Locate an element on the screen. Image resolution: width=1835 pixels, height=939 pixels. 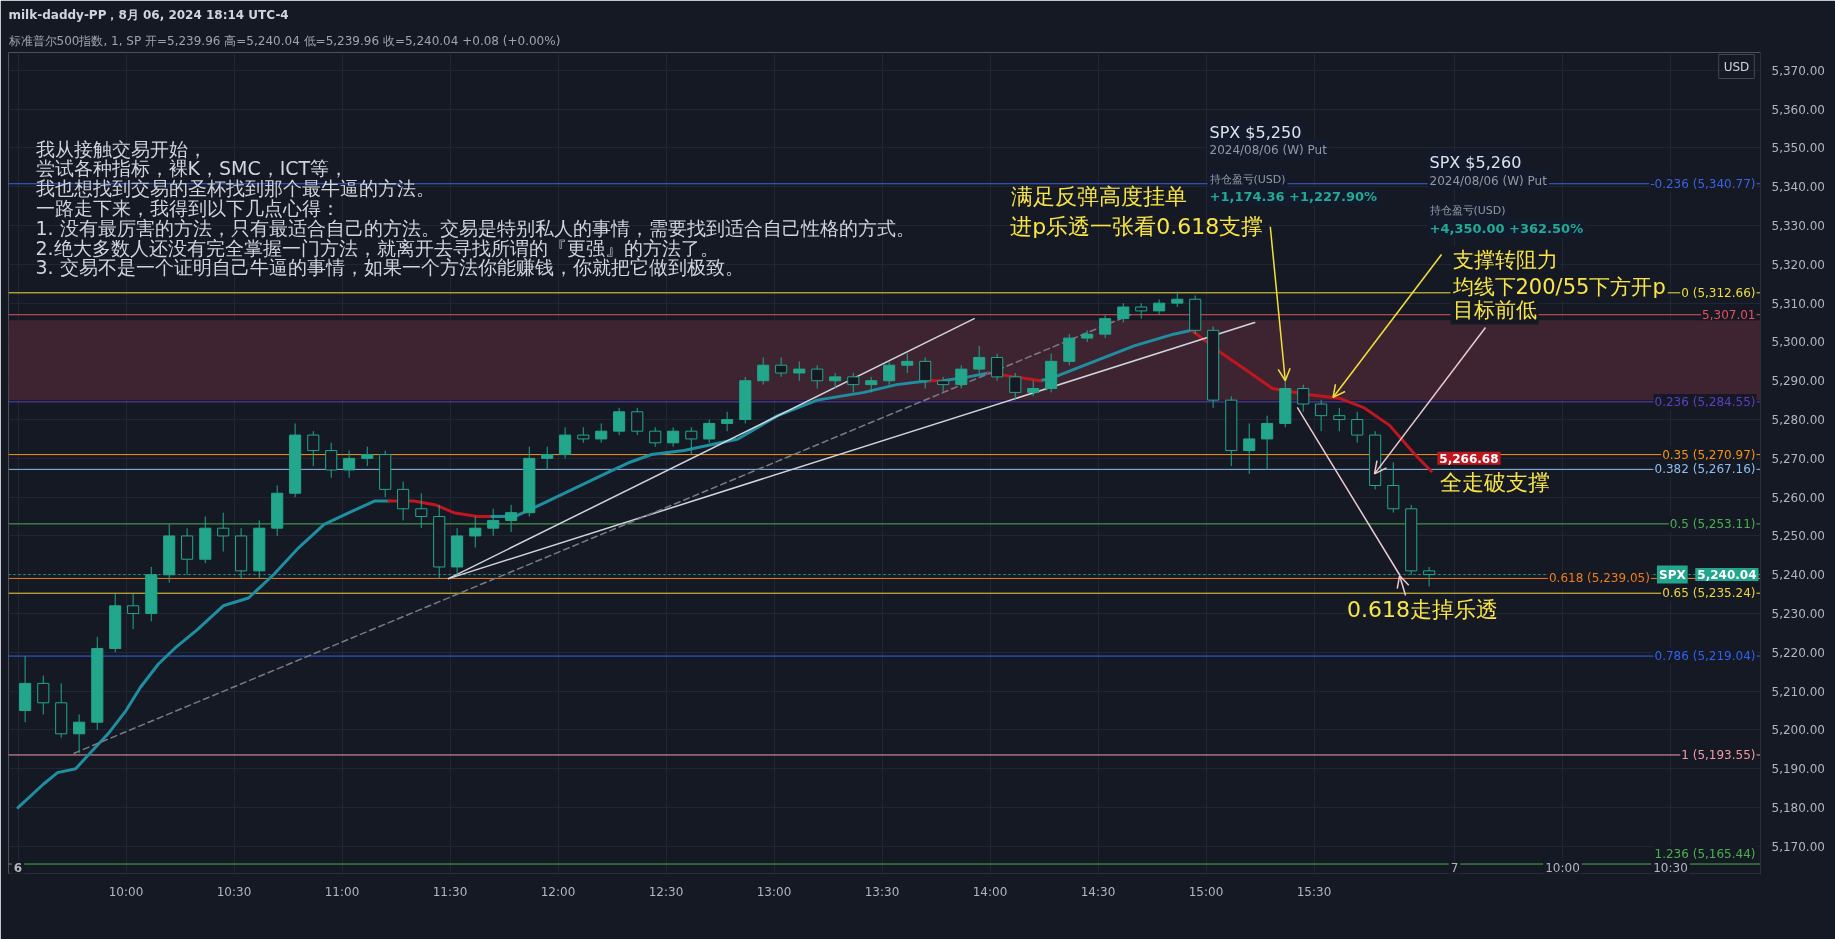
data-label: 5,266.68 is located at coordinates (1469, 458).